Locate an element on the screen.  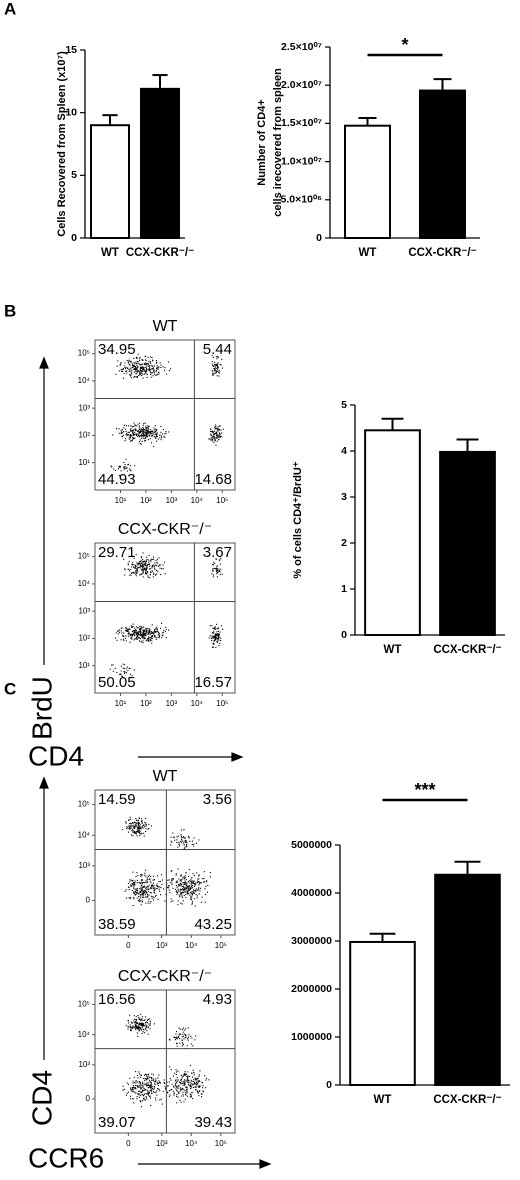
y-tick-label: 5 is located at coordinates (344, 405).